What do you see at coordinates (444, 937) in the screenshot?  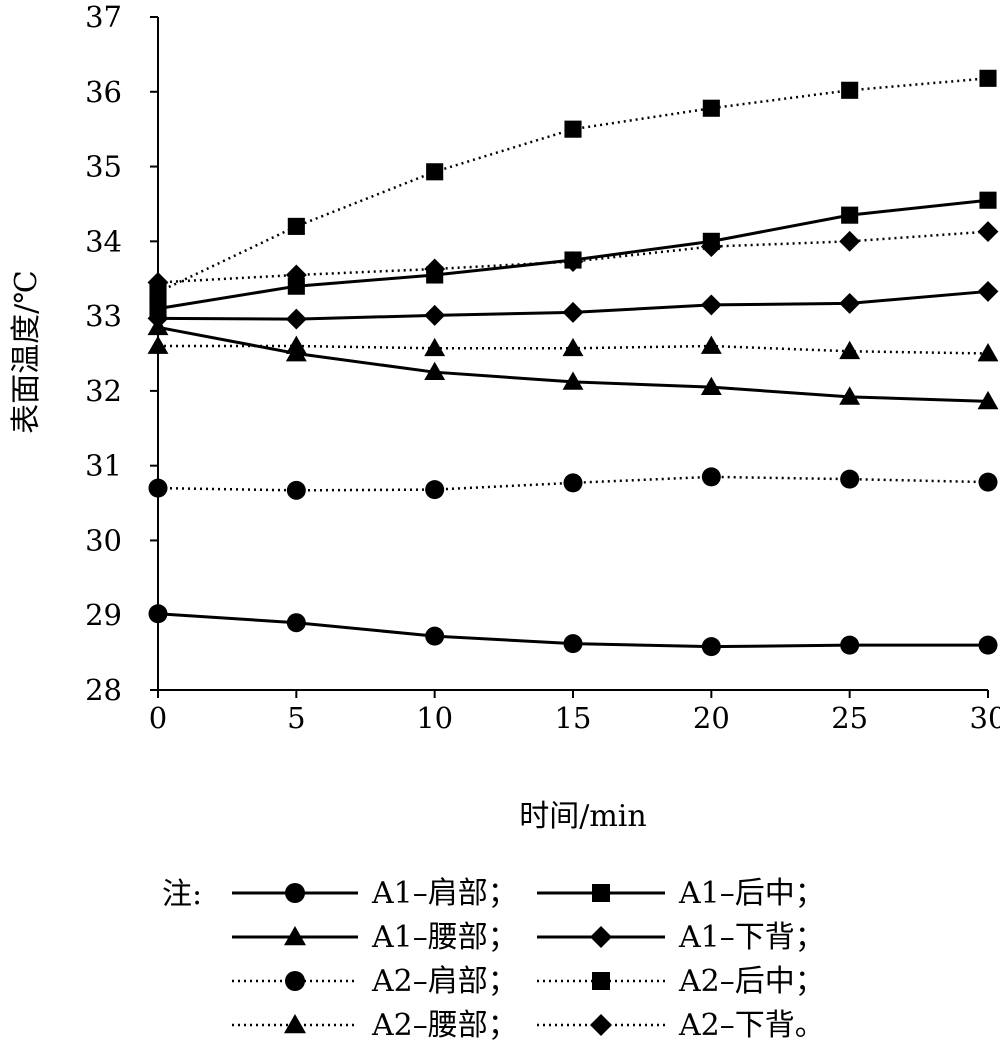 I see `legend-label: A1–腰部；` at bounding box center [444, 937].